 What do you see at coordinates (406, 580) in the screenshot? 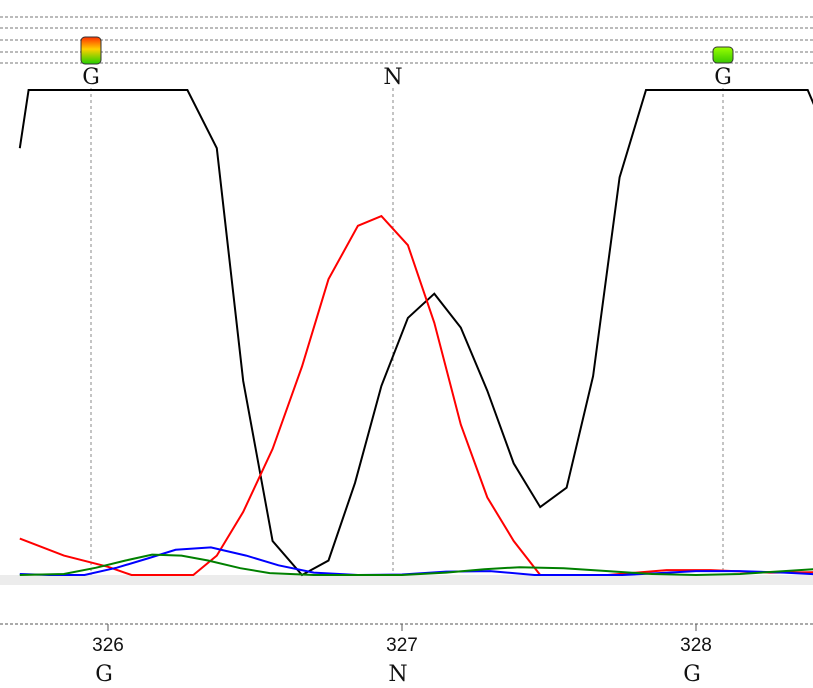
I see `baseline-band` at bounding box center [406, 580].